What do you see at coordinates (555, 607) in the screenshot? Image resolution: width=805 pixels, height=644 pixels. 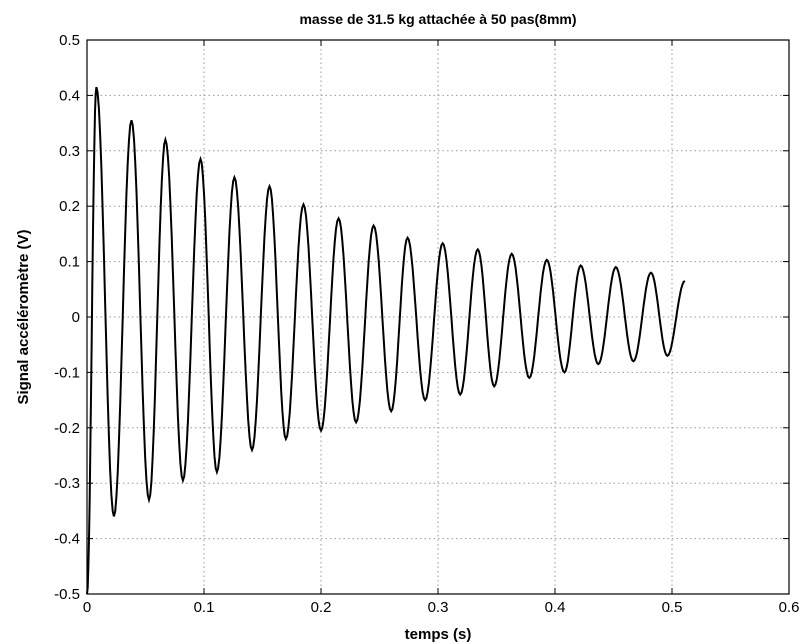 I see `x-tick-label: 0.4` at bounding box center [555, 607].